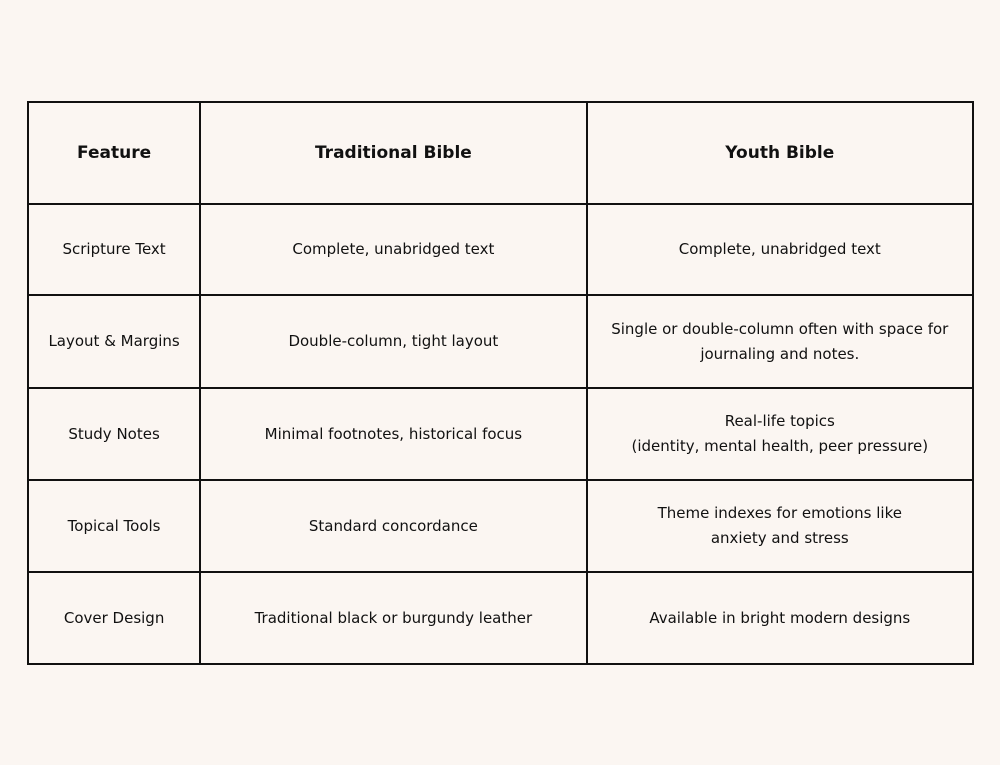 This screenshot has height=765, width=1000. I want to click on cell-line: Traditional black or burgundy leather, so click(393, 617).